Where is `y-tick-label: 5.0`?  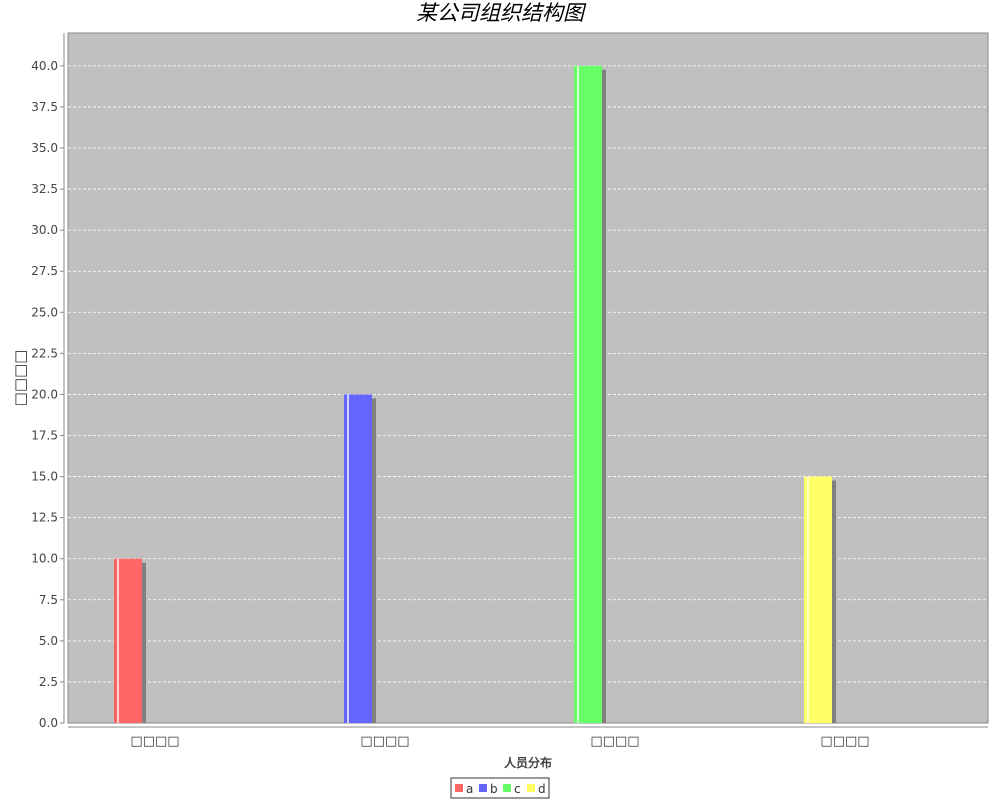 y-tick-label: 5.0 is located at coordinates (48, 641).